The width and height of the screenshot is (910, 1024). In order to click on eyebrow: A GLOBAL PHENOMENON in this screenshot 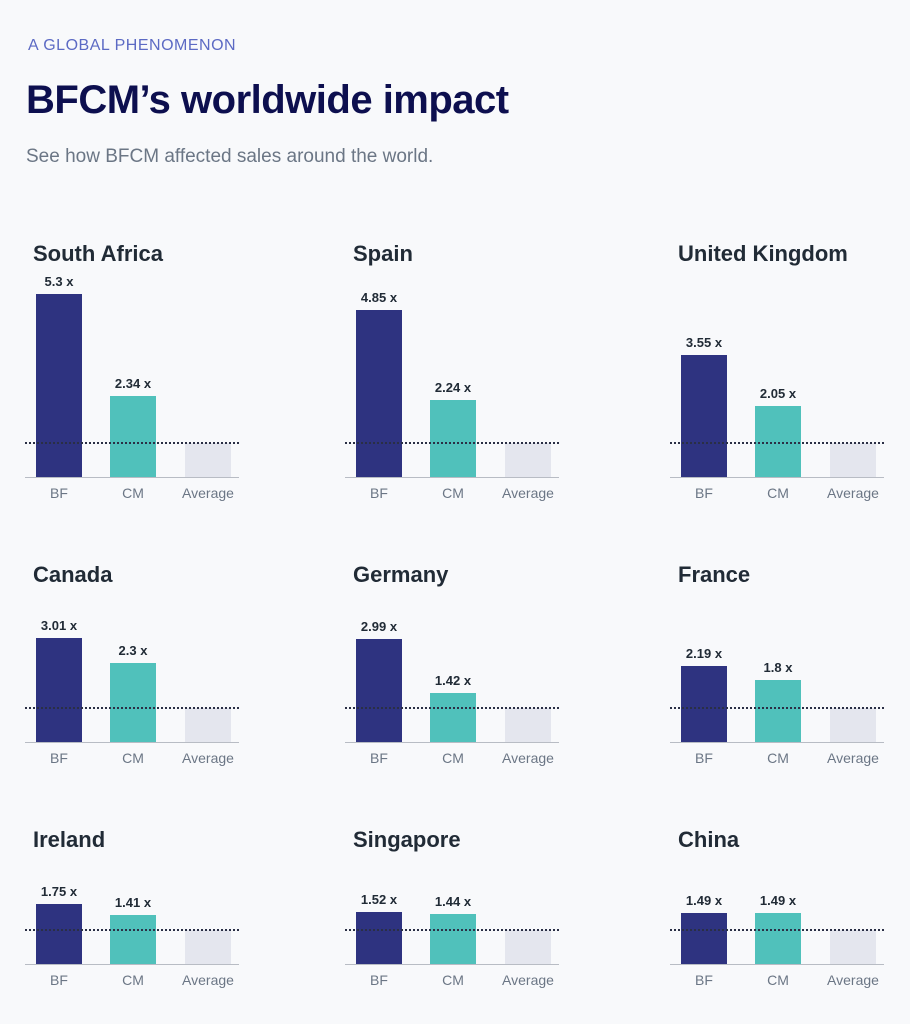, I will do `click(132, 45)`.